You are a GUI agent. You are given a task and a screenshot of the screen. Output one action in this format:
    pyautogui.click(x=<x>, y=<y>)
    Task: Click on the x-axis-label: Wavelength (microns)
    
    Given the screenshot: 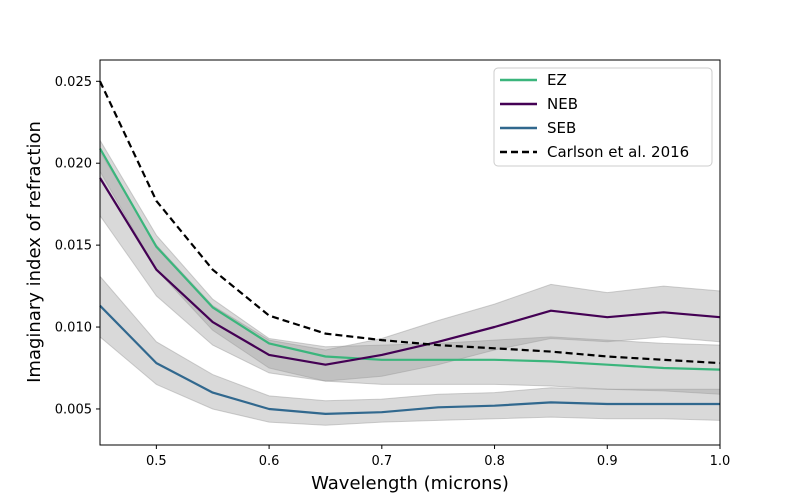 What is the action you would take?
    pyautogui.click(x=410, y=483)
    